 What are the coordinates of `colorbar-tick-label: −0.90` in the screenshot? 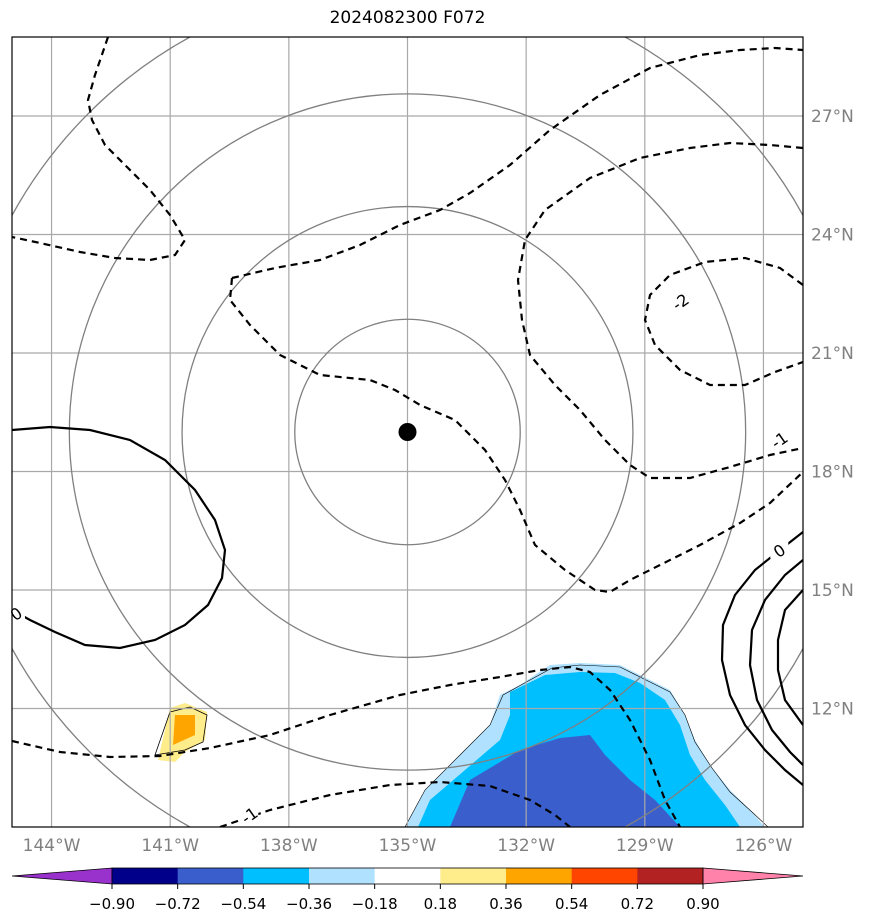 It's located at (112, 904).